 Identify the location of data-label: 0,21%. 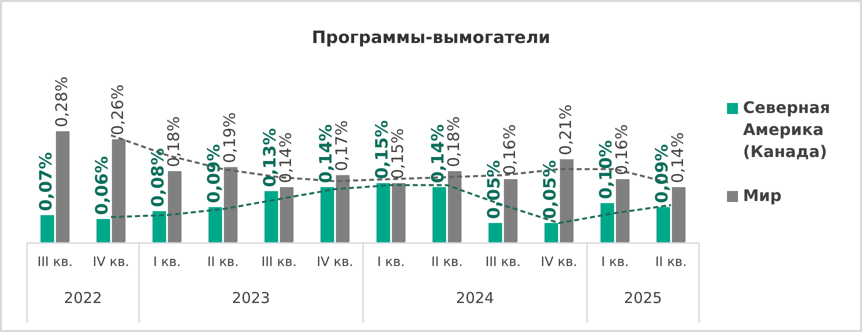
(565, 130).